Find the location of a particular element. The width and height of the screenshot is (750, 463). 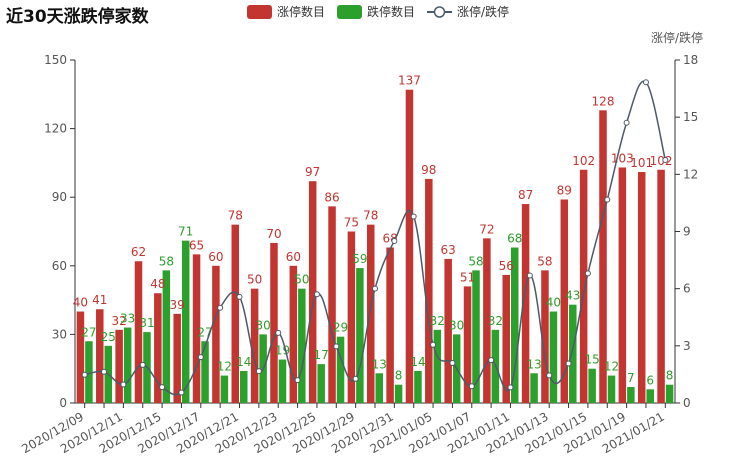

left-tick-label: 120 is located at coordinates (55, 129).